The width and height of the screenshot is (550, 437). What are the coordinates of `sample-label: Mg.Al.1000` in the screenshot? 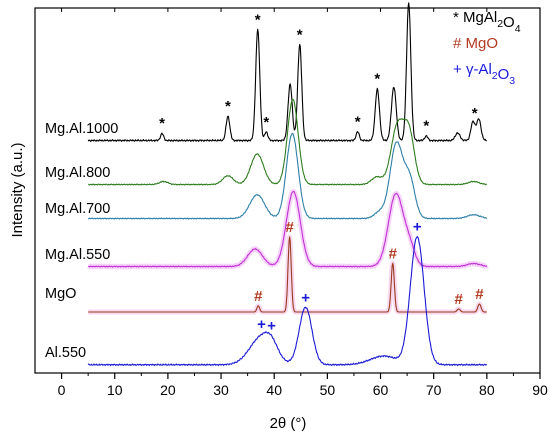 It's located at (81, 129).